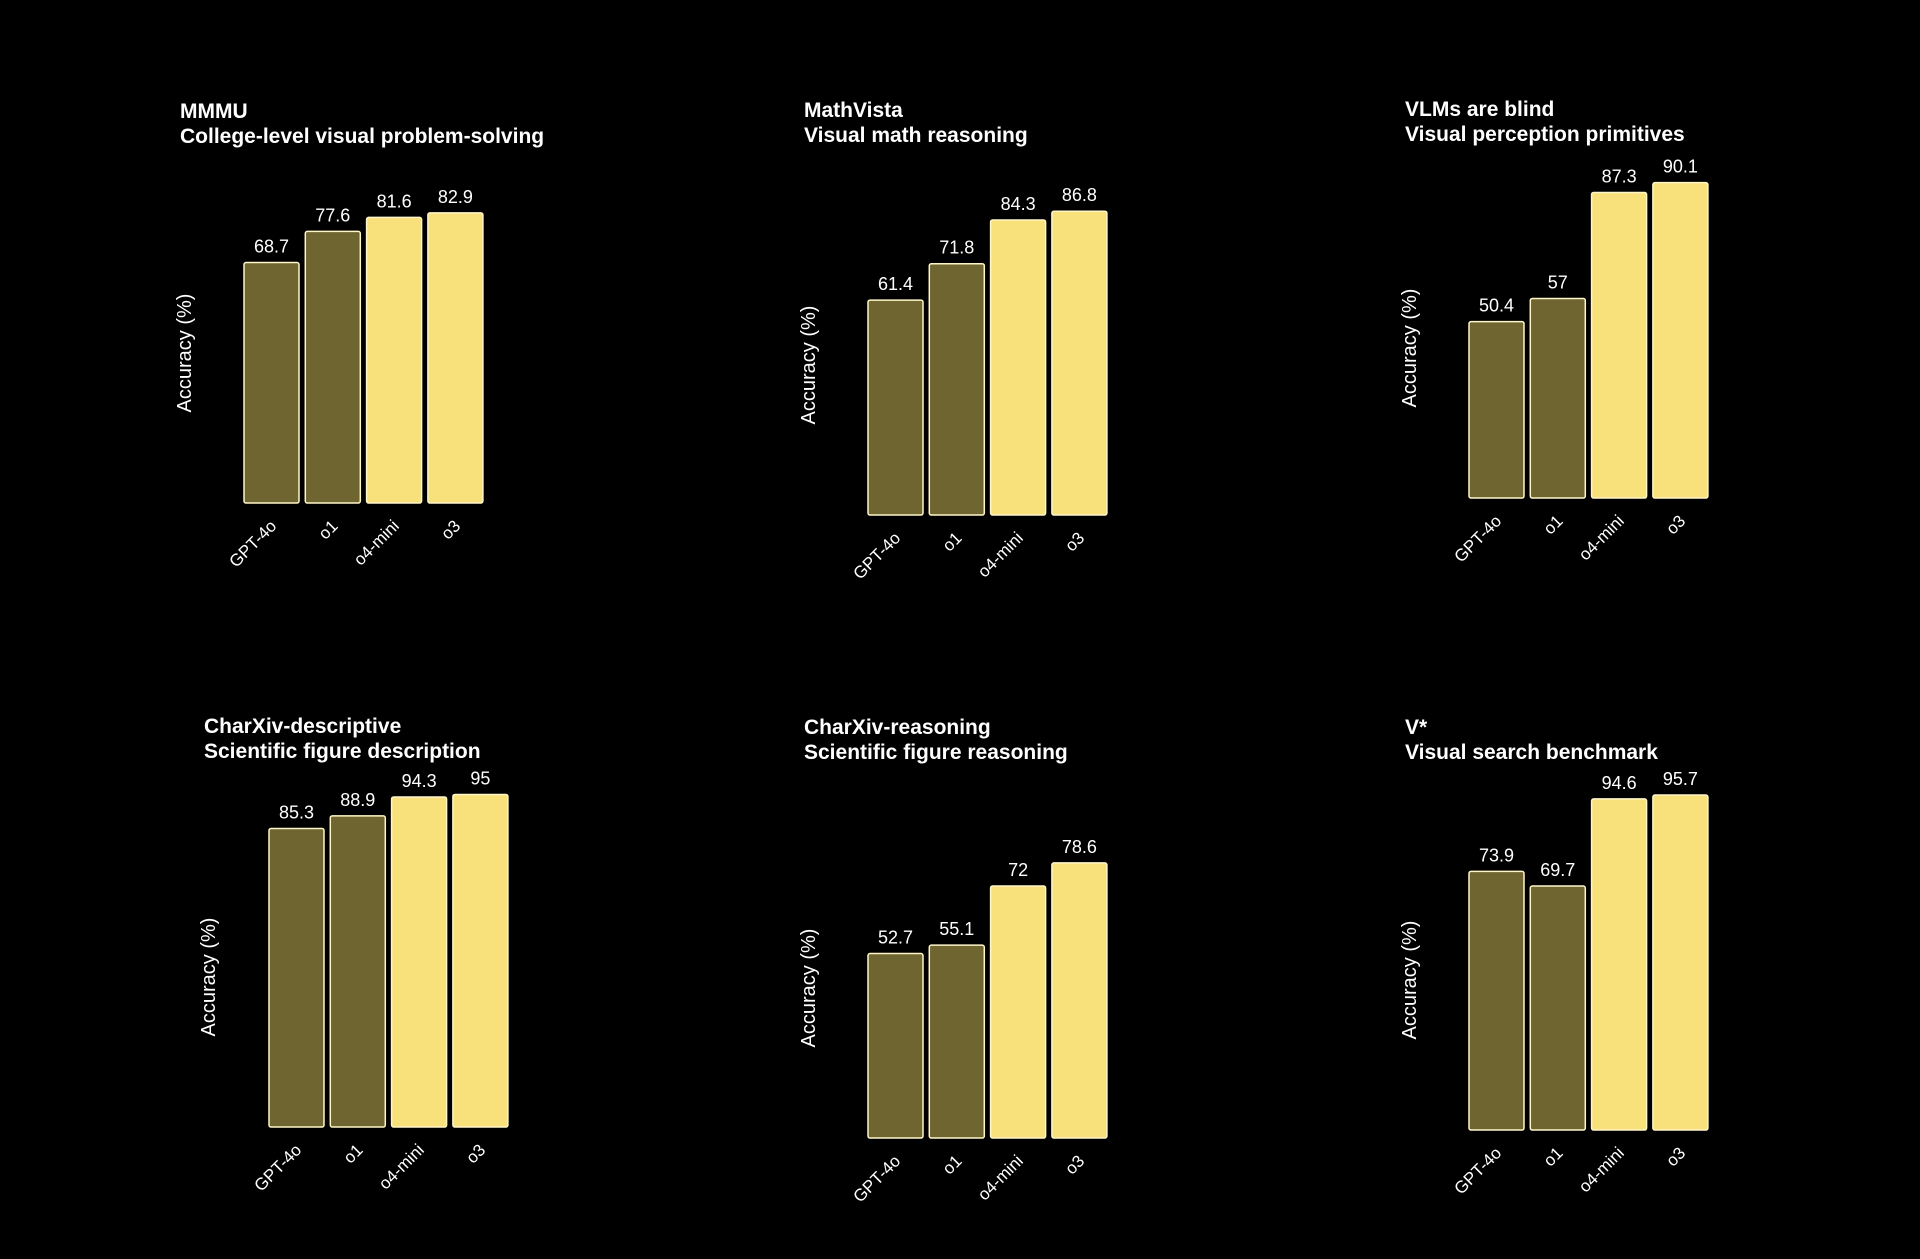  I want to click on bar-value-label: 73.9, so click(1496, 855).